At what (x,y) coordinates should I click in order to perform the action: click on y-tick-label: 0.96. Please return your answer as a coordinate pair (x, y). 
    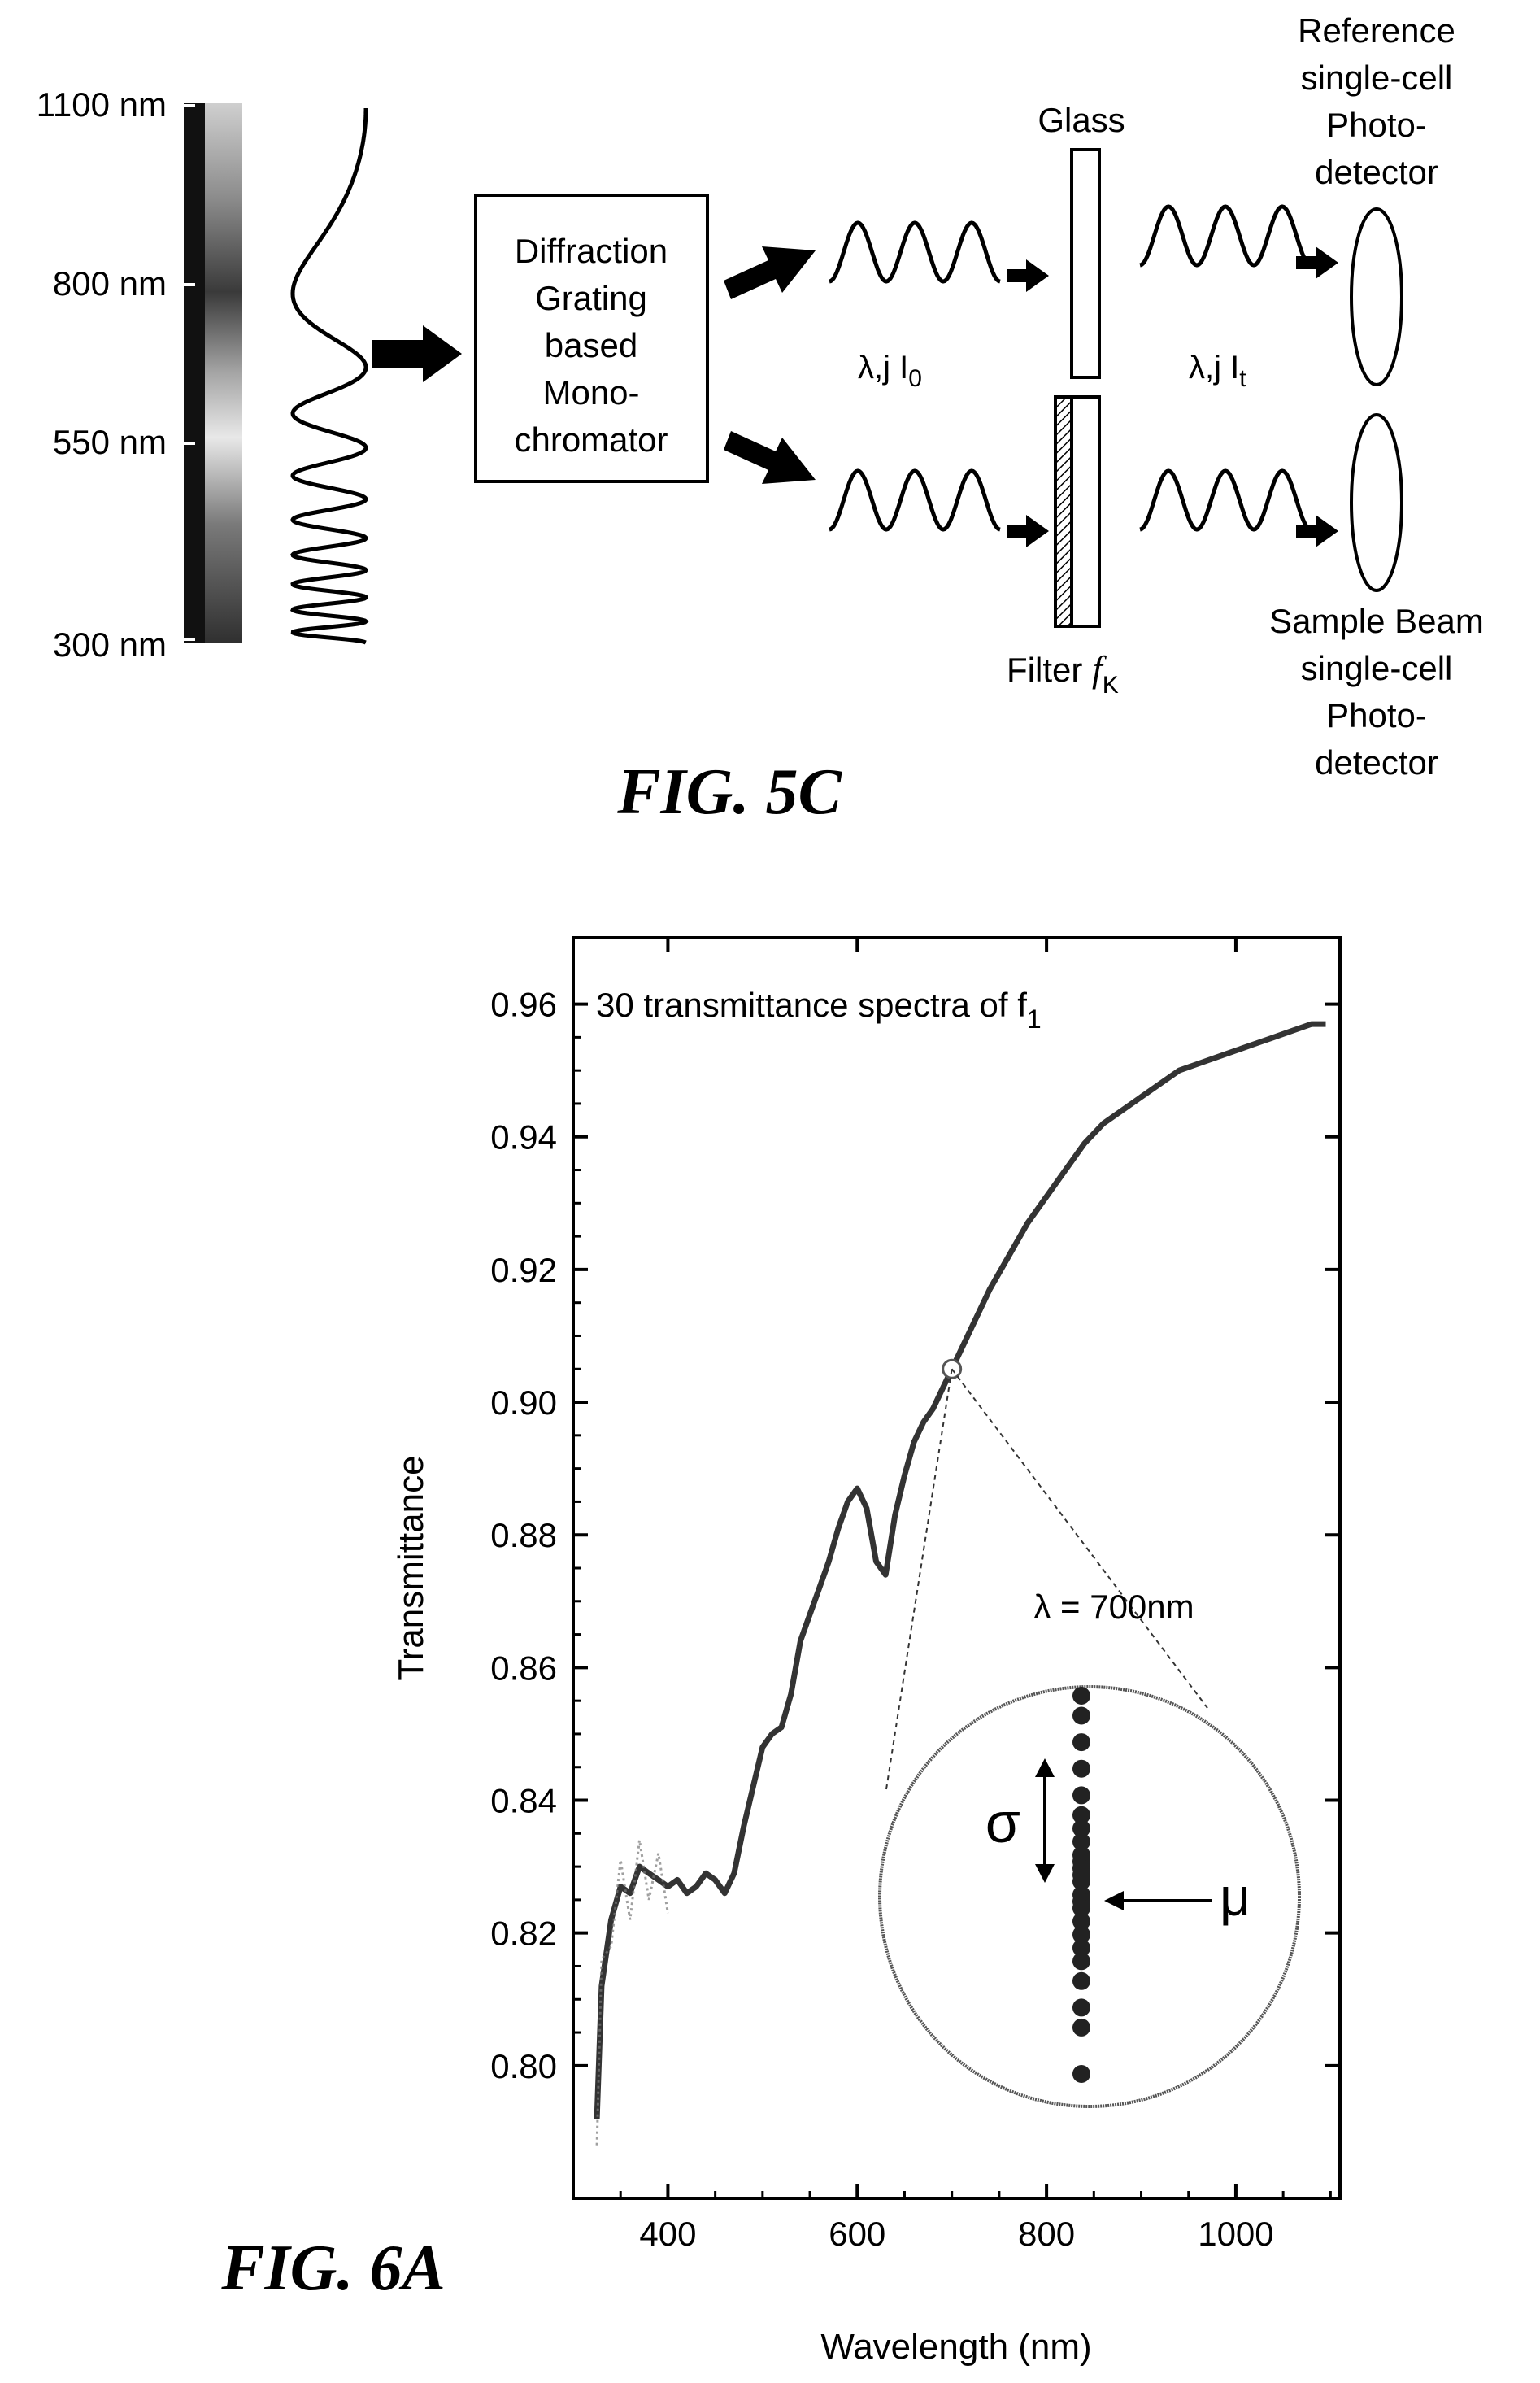
    Looking at the image, I should click on (523, 1005).